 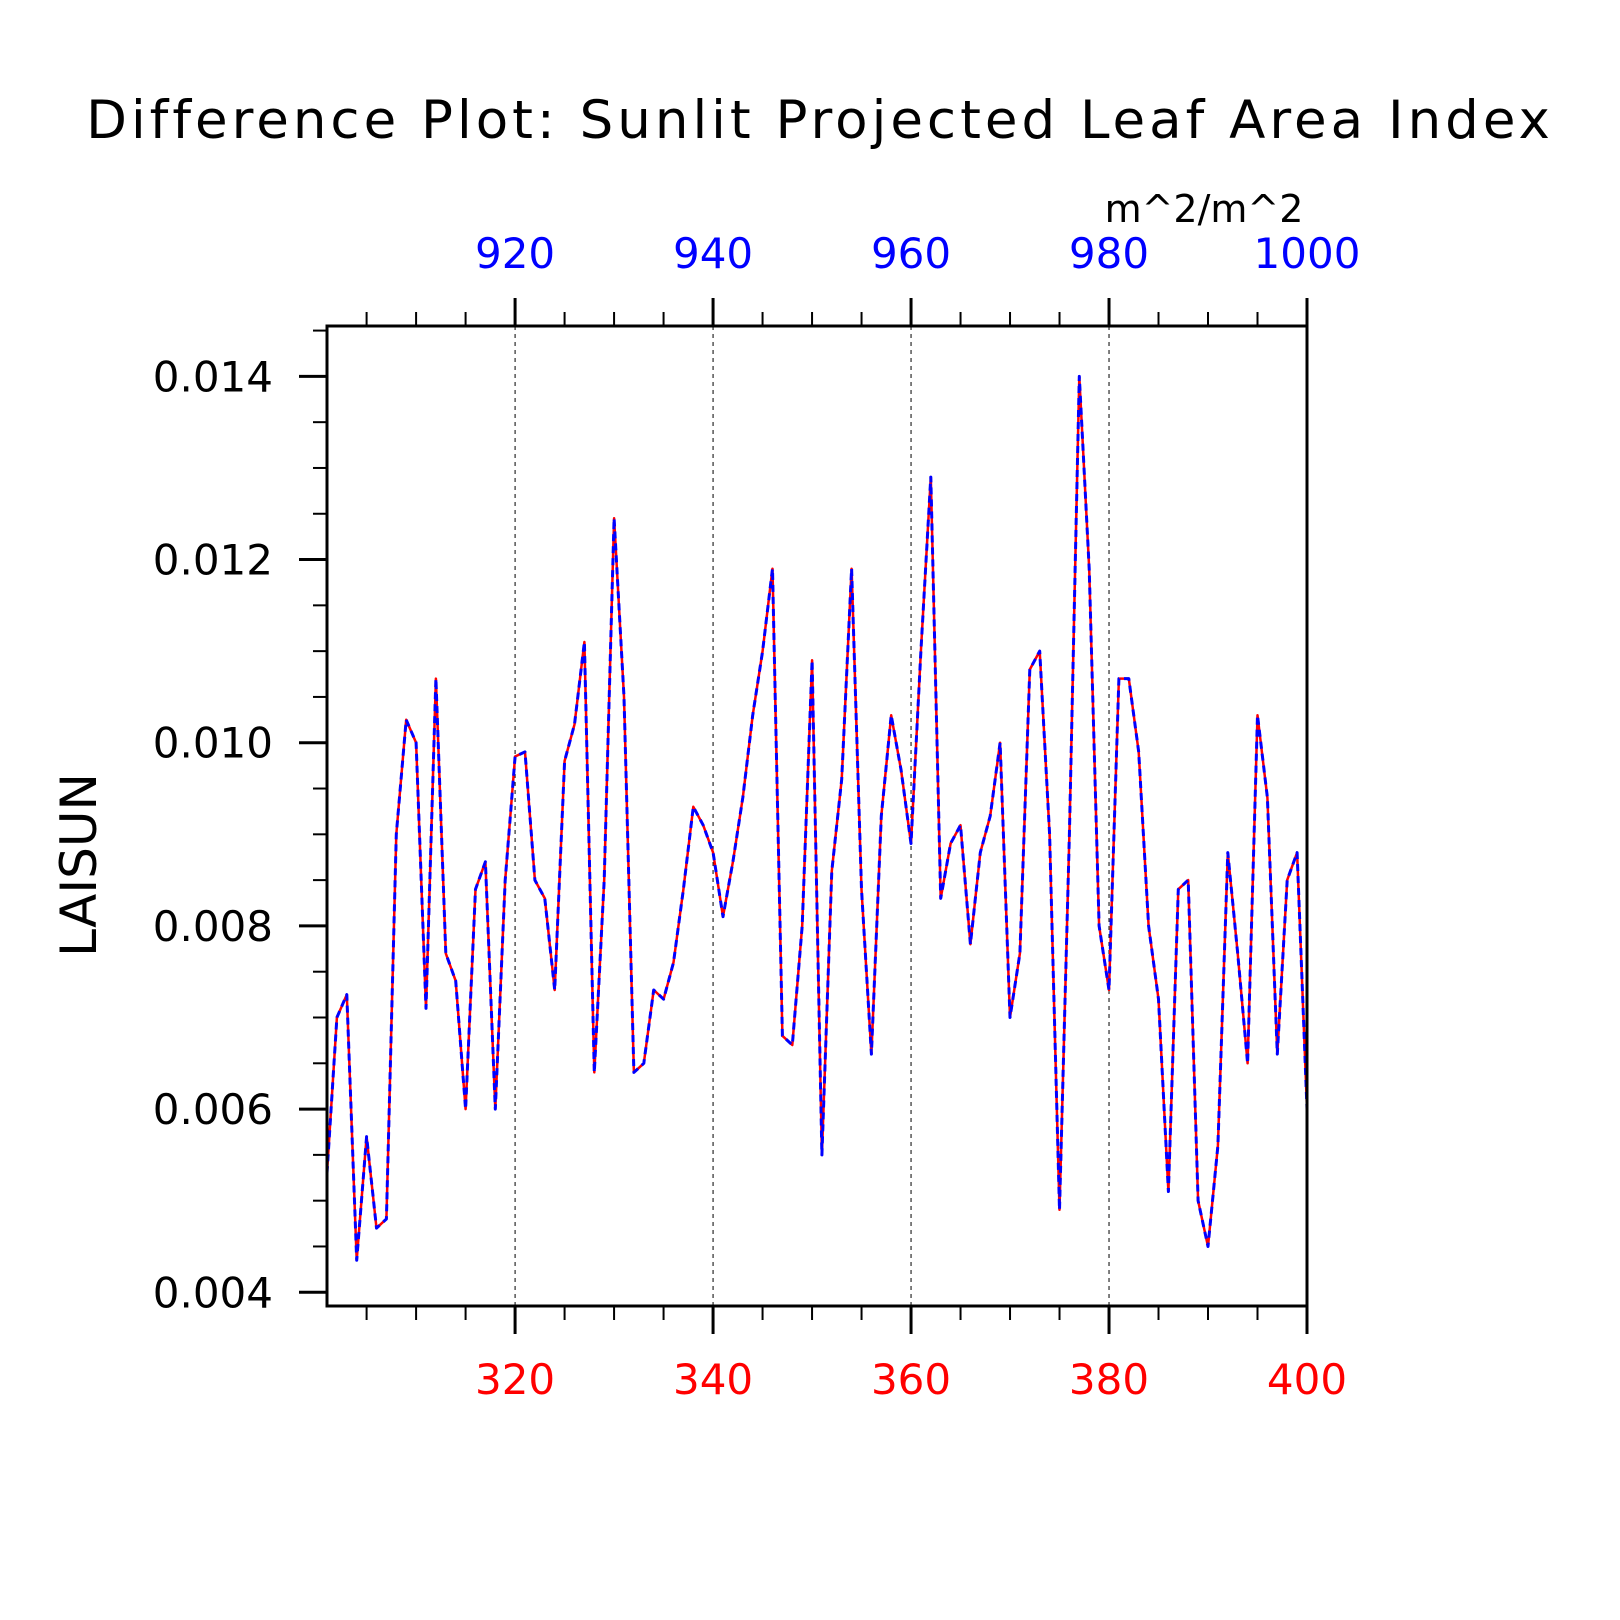 I want to click on y-tick-label: 0.010, so click(x=213, y=743).